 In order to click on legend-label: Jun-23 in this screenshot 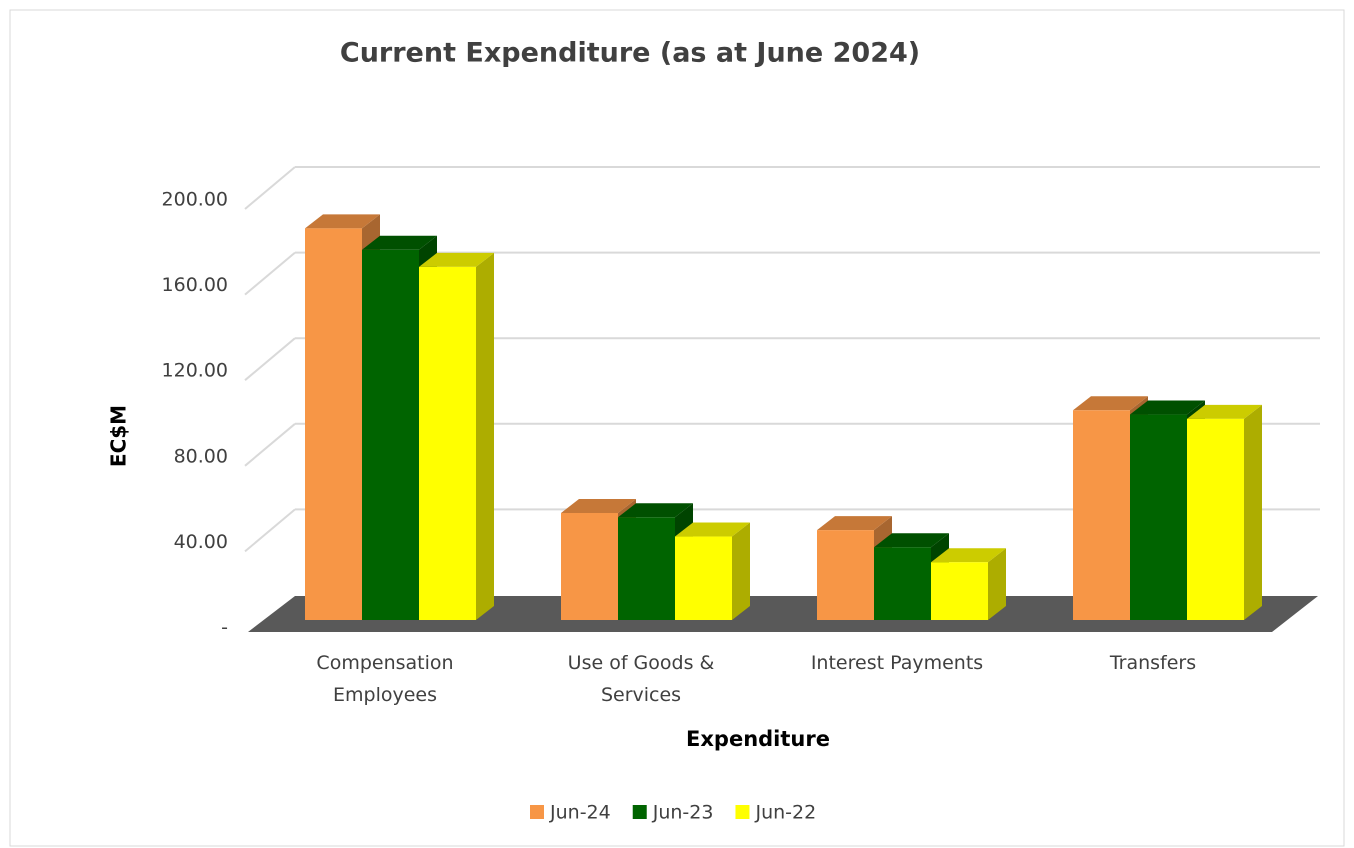, I will do `click(683, 813)`.